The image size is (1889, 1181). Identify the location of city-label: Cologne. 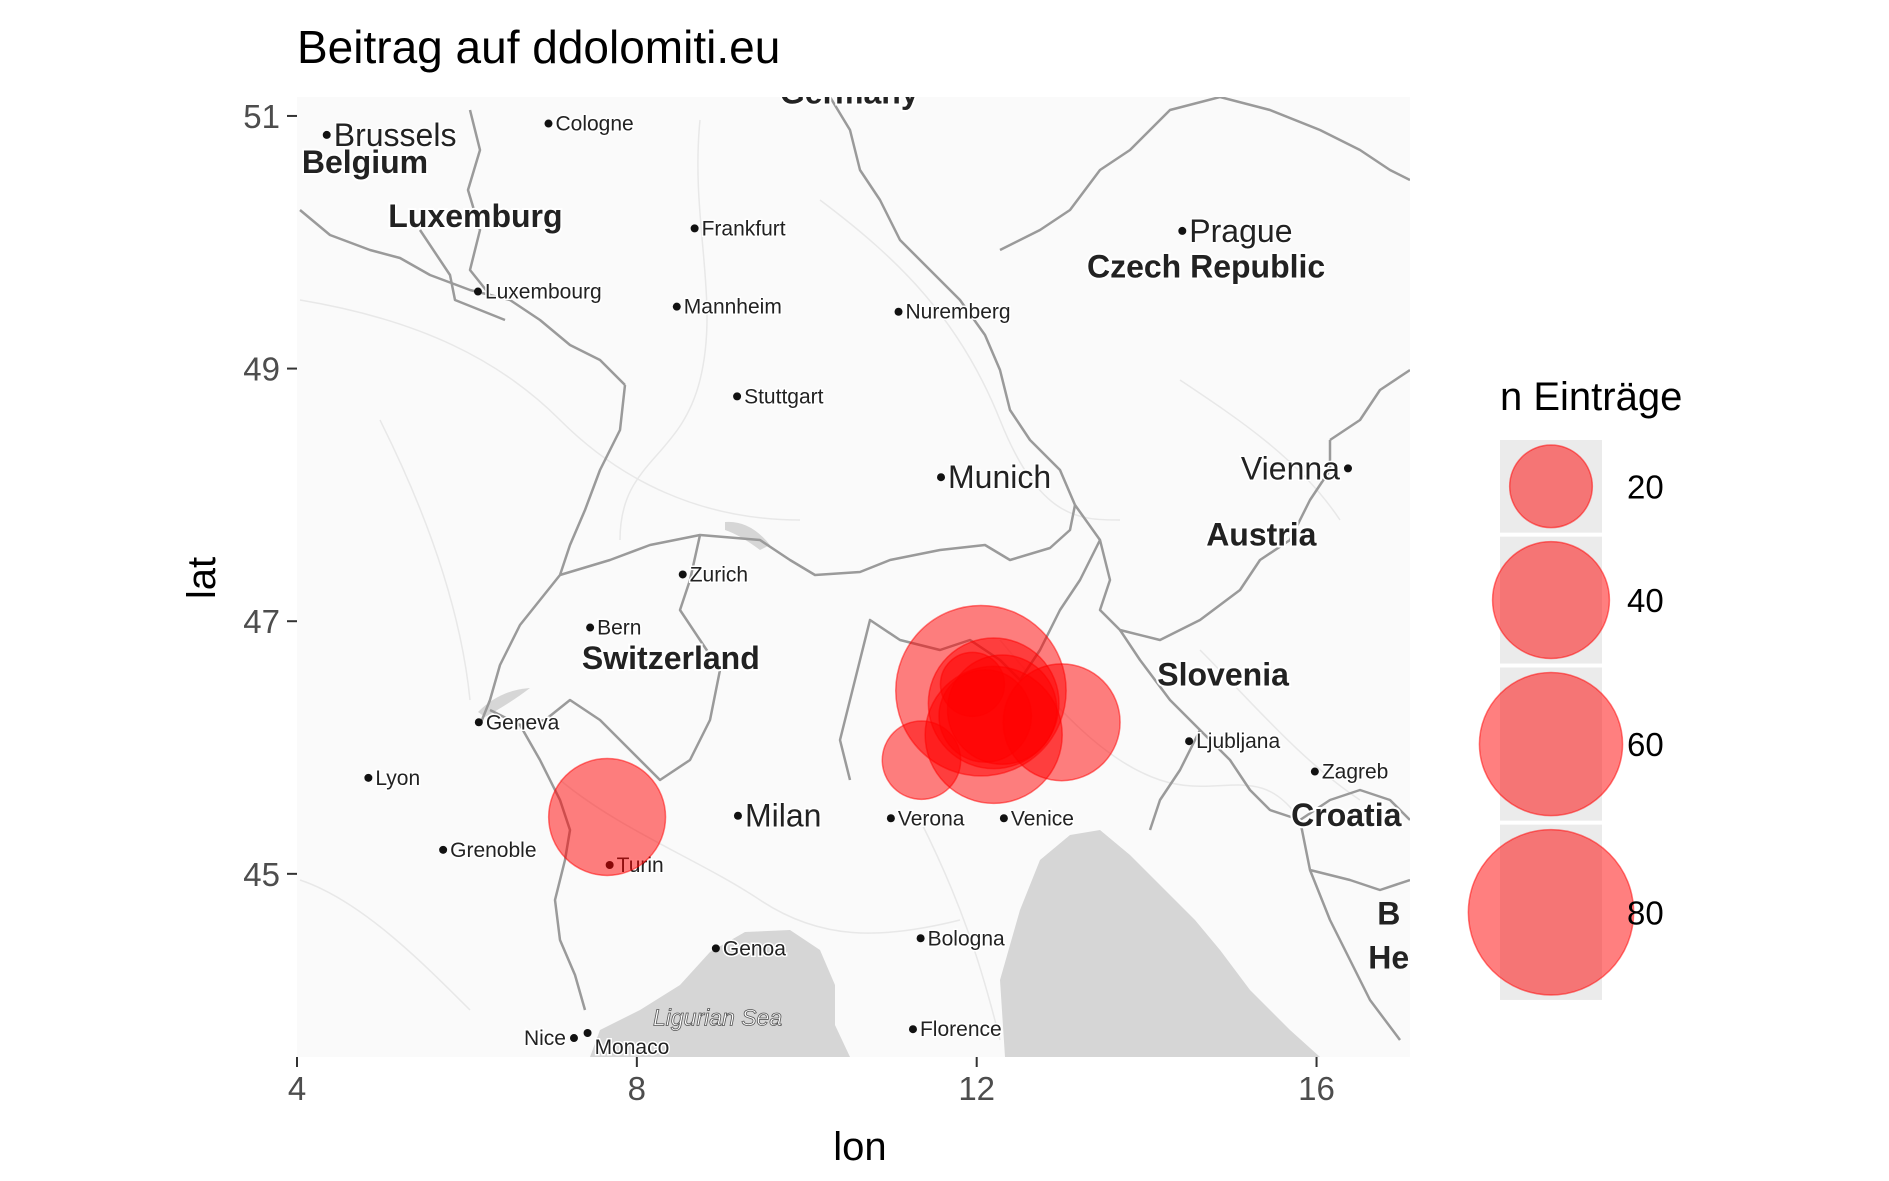
(594, 124).